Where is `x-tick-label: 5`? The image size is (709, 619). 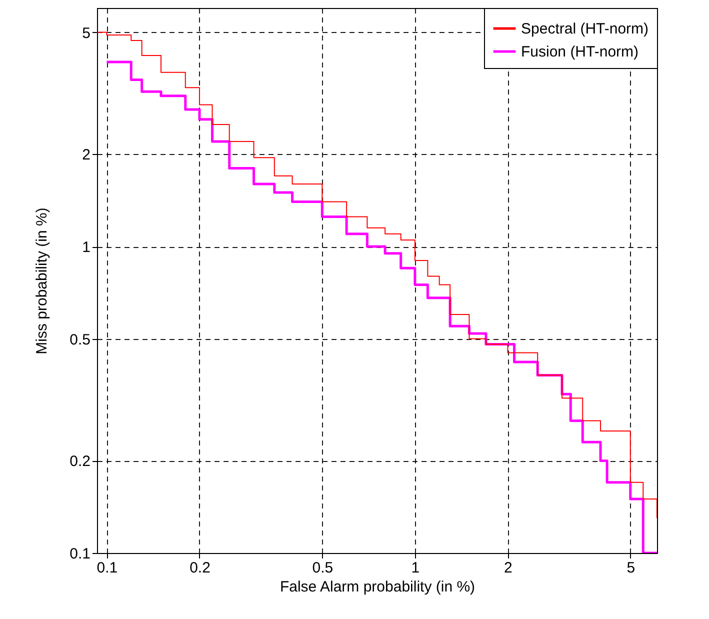
x-tick-label: 5 is located at coordinates (631, 568).